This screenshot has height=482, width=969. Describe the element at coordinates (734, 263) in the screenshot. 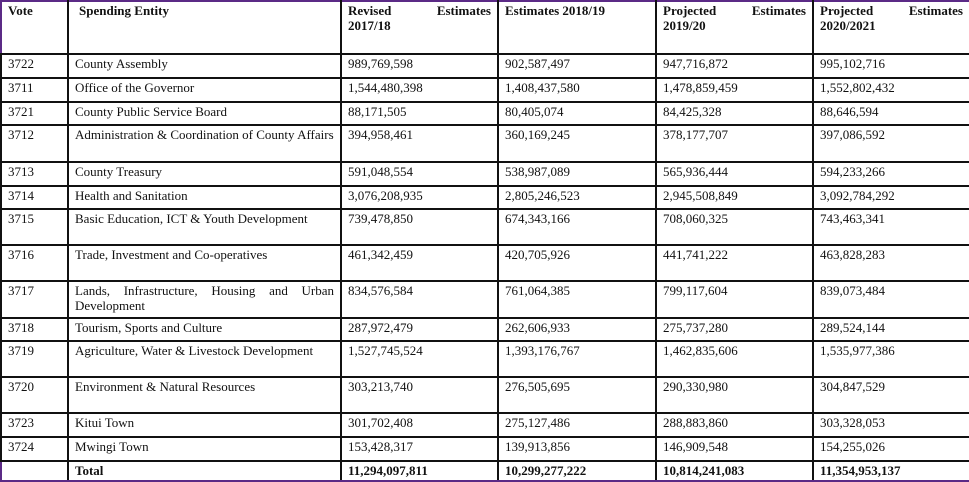

I see `cell-projected-2019: 441,741,222` at that location.